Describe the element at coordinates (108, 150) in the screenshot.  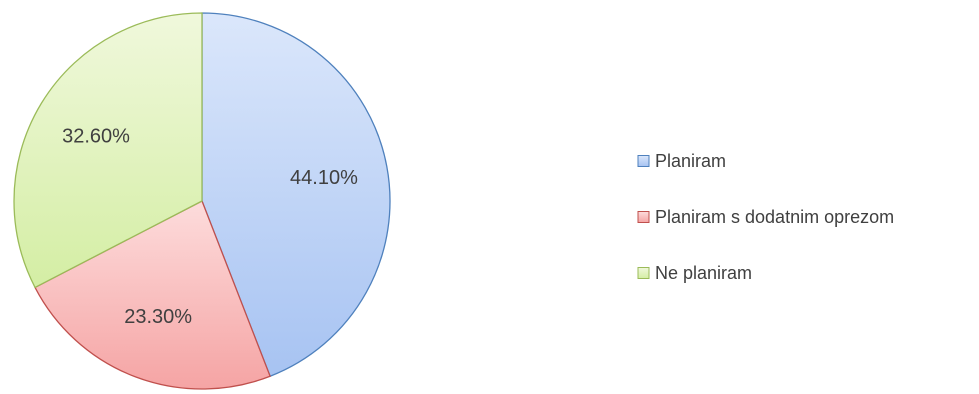
I see `pie-slice-ne-planiram` at that location.